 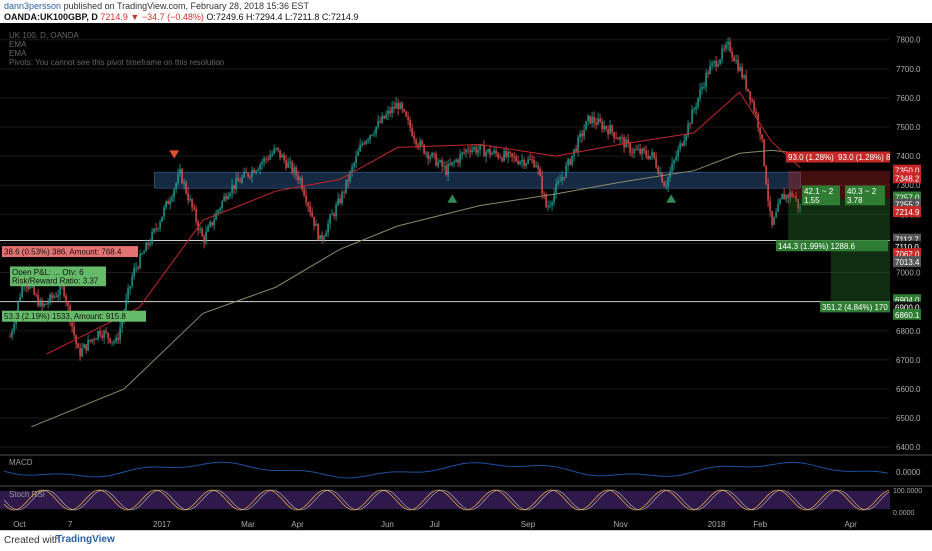 What do you see at coordinates (27, 494) in the screenshot?
I see `stoch-label: Stoch RSI` at bounding box center [27, 494].